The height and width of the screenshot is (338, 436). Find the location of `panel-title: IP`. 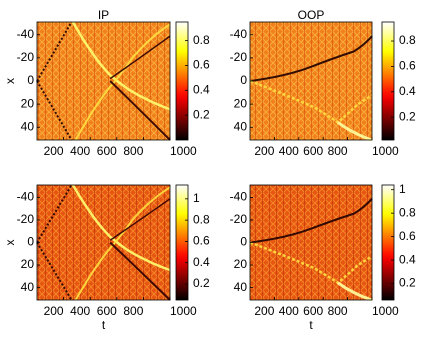

panel-title: IP is located at coordinates (103, 15).